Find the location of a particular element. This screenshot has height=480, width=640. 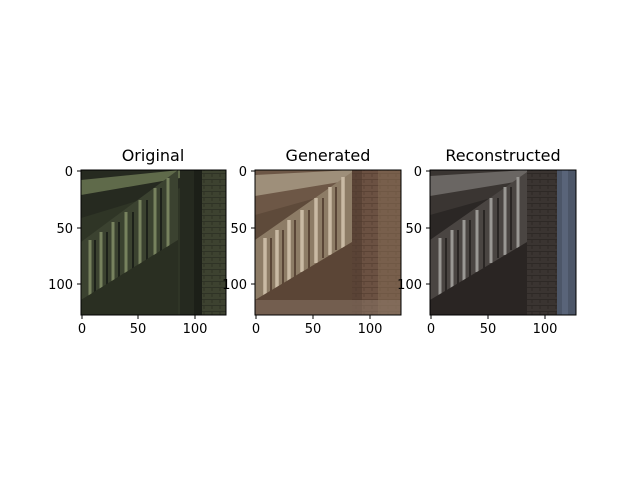

image-original is located at coordinates (153, 242).